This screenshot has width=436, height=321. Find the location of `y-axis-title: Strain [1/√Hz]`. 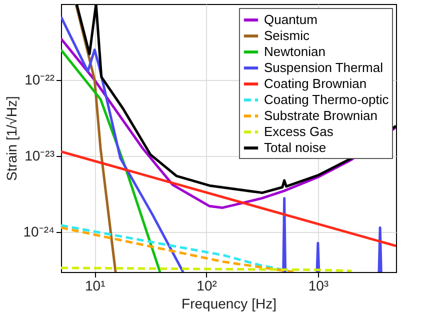

y-axis-title: Strain [1/√Hz] is located at coordinates (11, 138).